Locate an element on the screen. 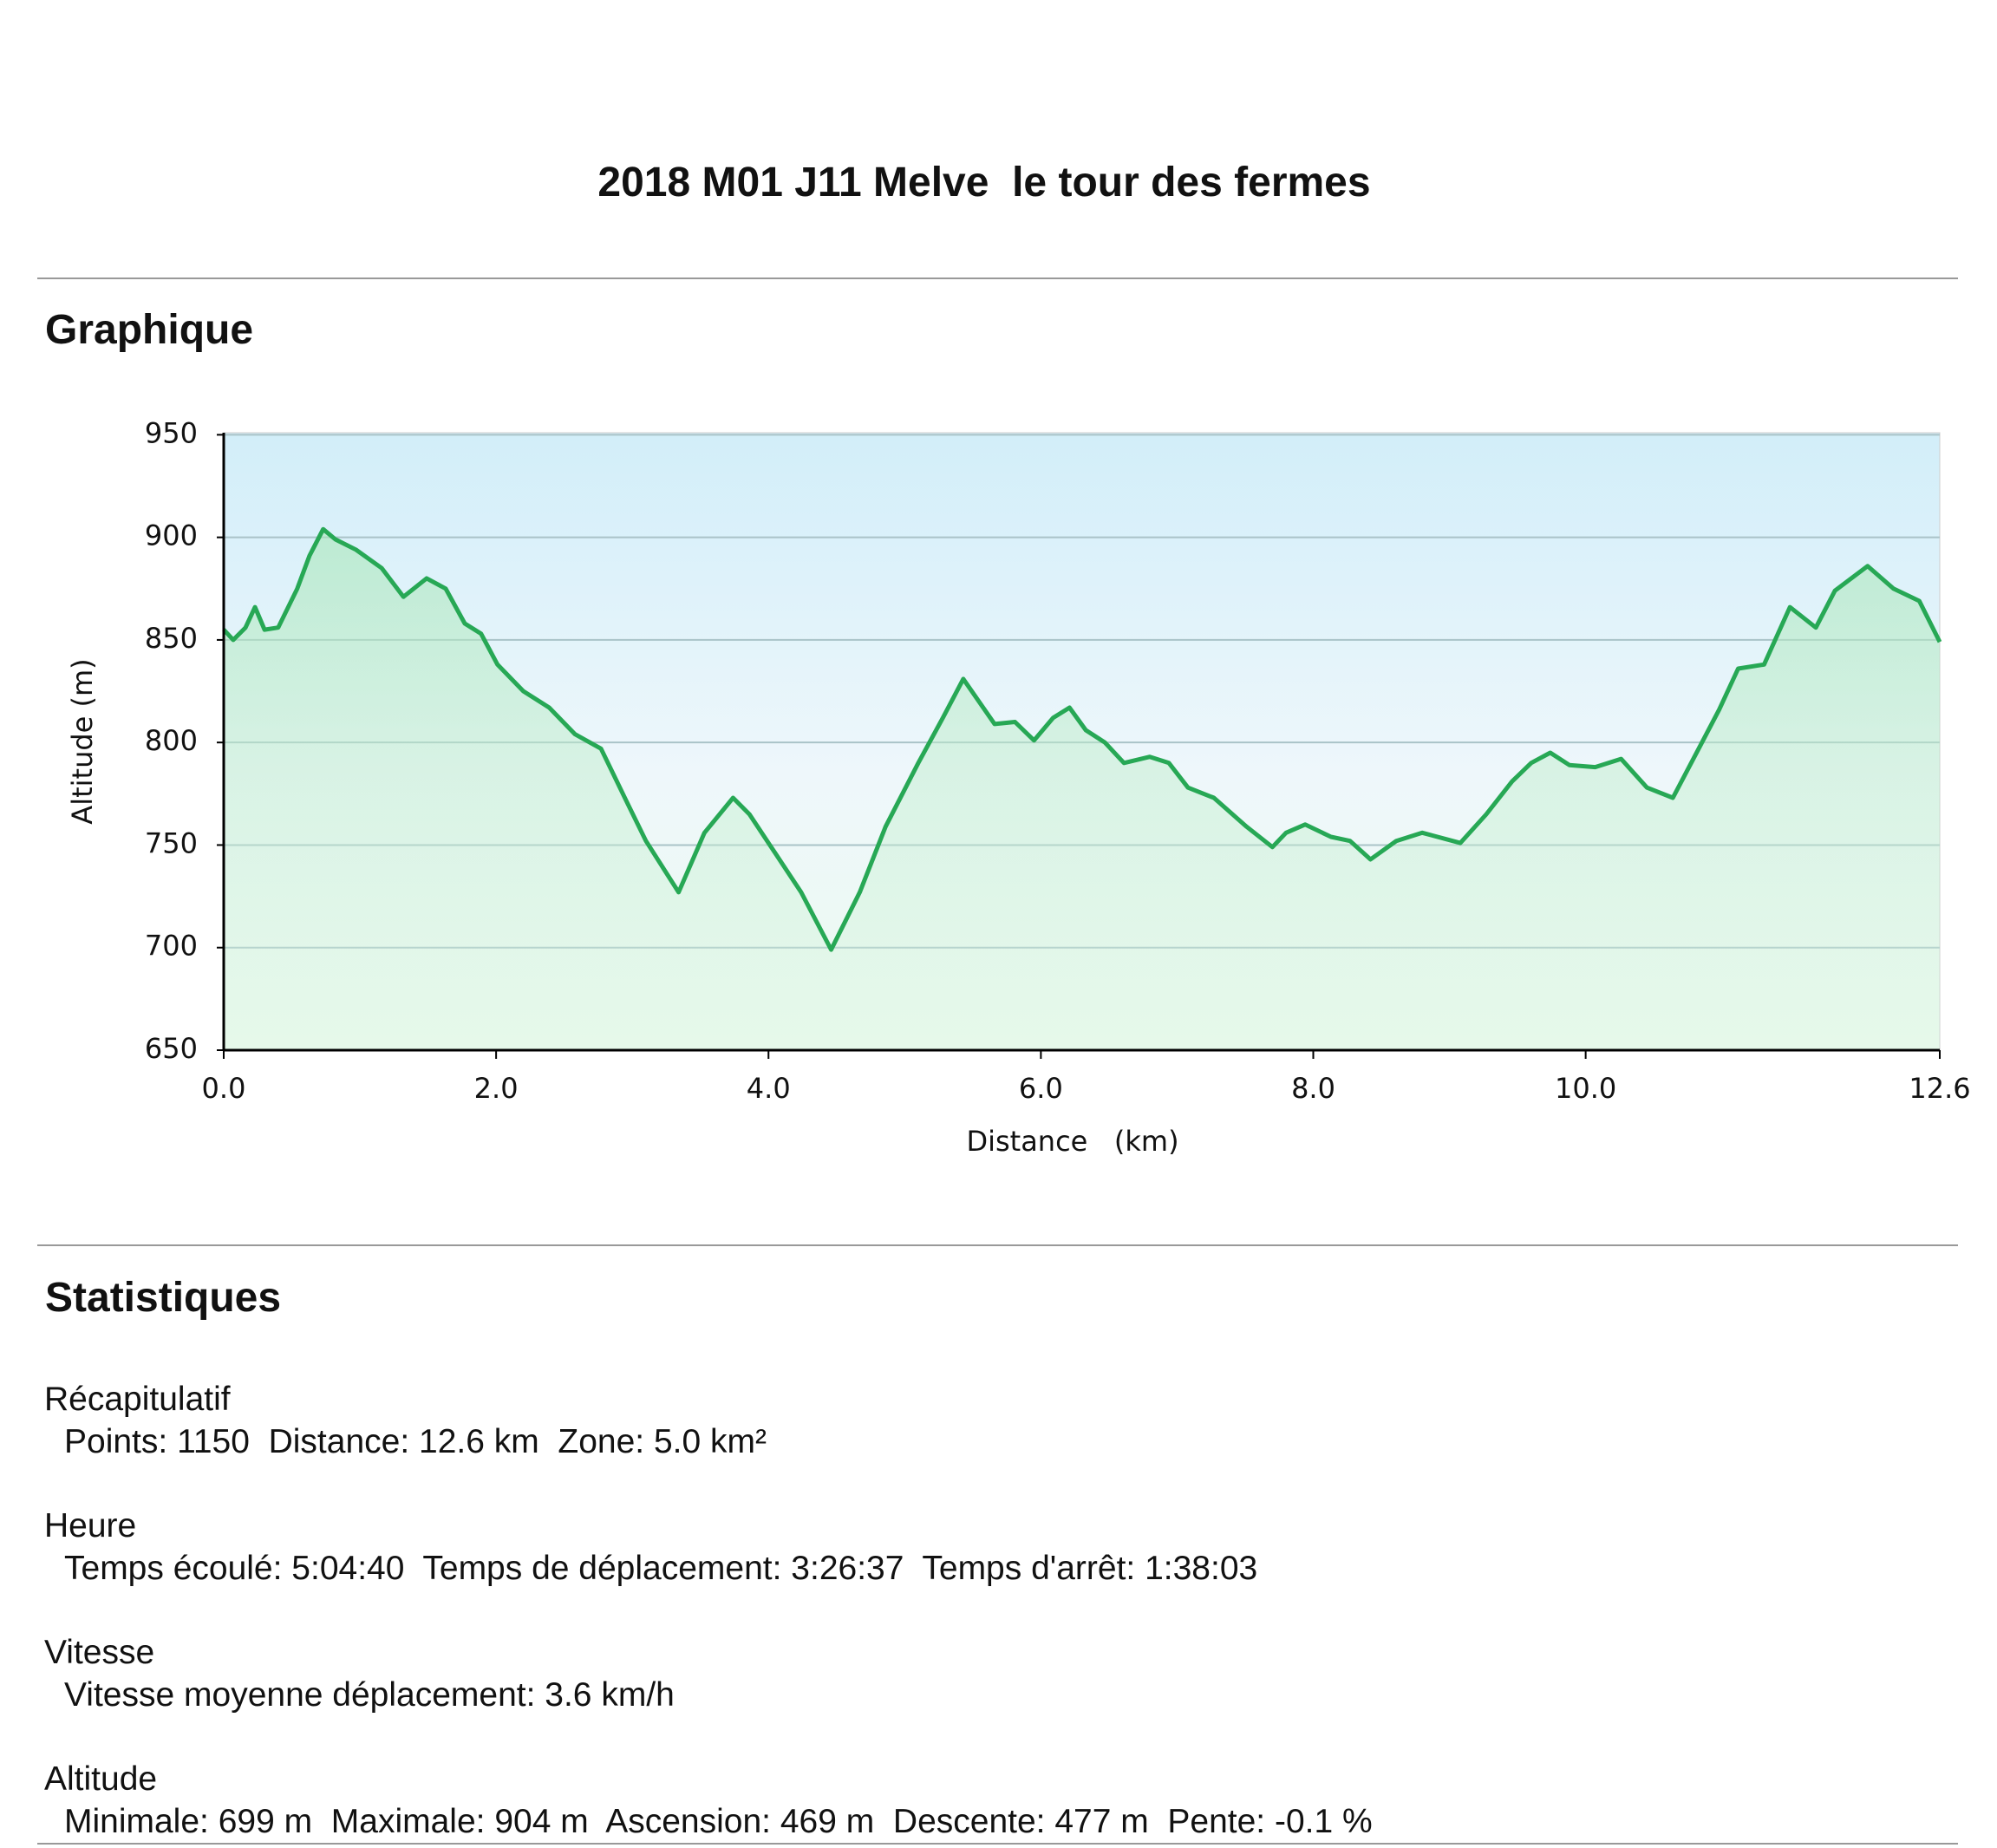  section-heading: Graphique is located at coordinates (149, 330).